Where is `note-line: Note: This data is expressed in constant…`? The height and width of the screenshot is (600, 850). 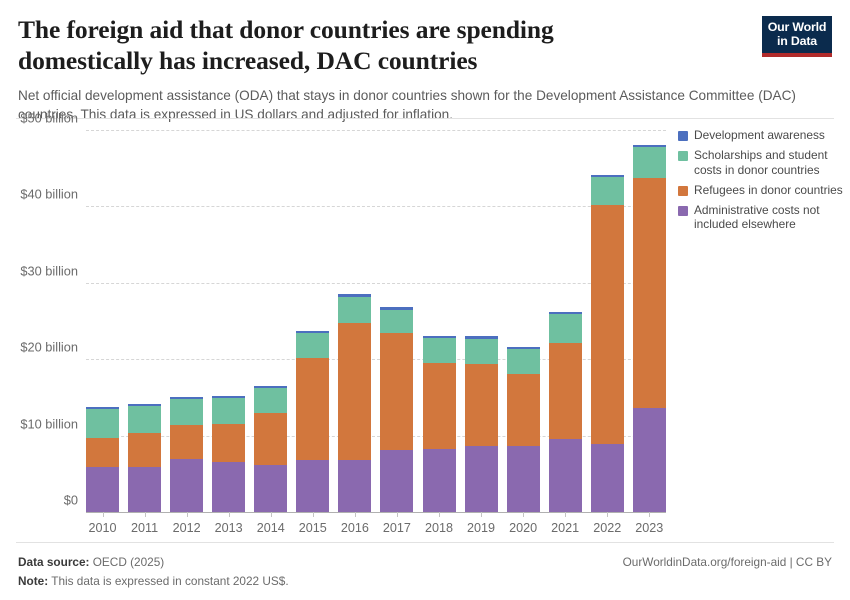 note-line: Note: This data is expressed in constant… is located at coordinates (153, 581).